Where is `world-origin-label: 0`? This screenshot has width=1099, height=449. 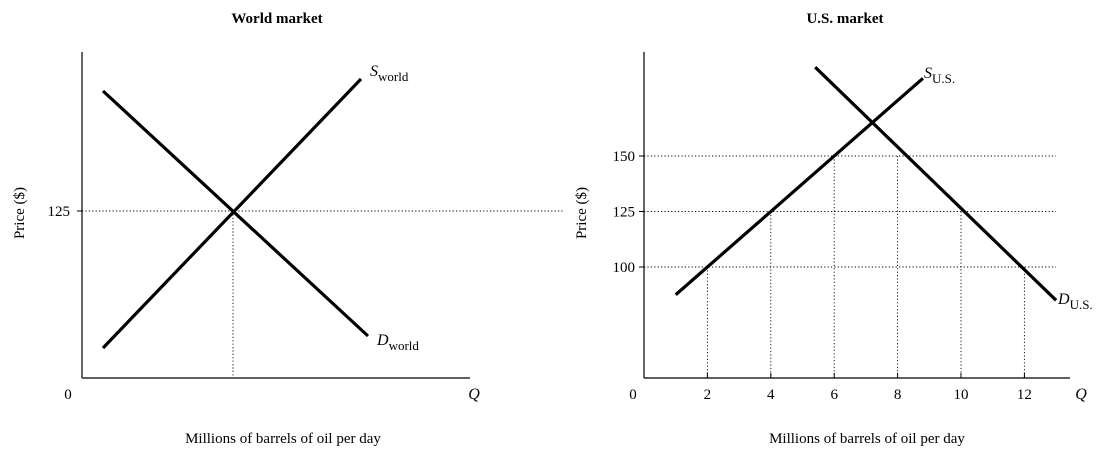
world-origin-label: 0 is located at coordinates (68, 395).